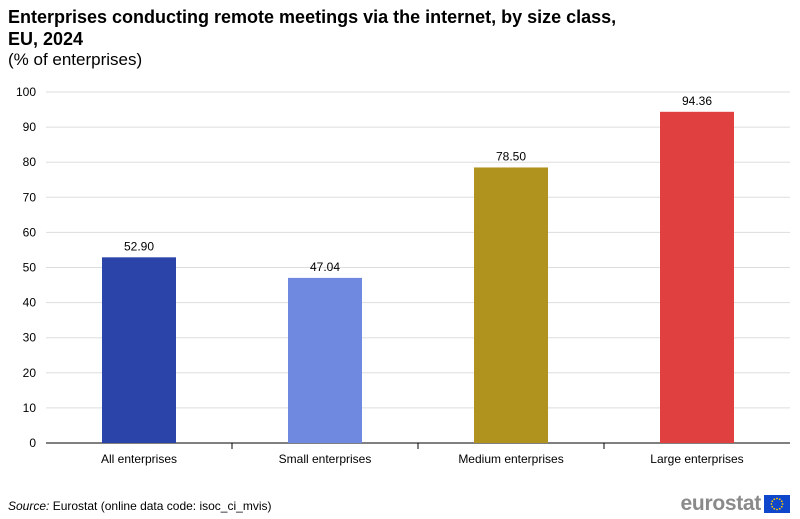  Describe the element at coordinates (29, 506) in the screenshot. I see `source-label: Source:` at that location.